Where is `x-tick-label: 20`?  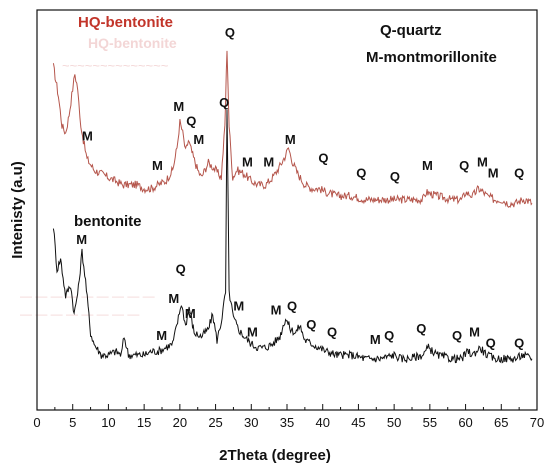 x-tick-label: 20 is located at coordinates (180, 422).